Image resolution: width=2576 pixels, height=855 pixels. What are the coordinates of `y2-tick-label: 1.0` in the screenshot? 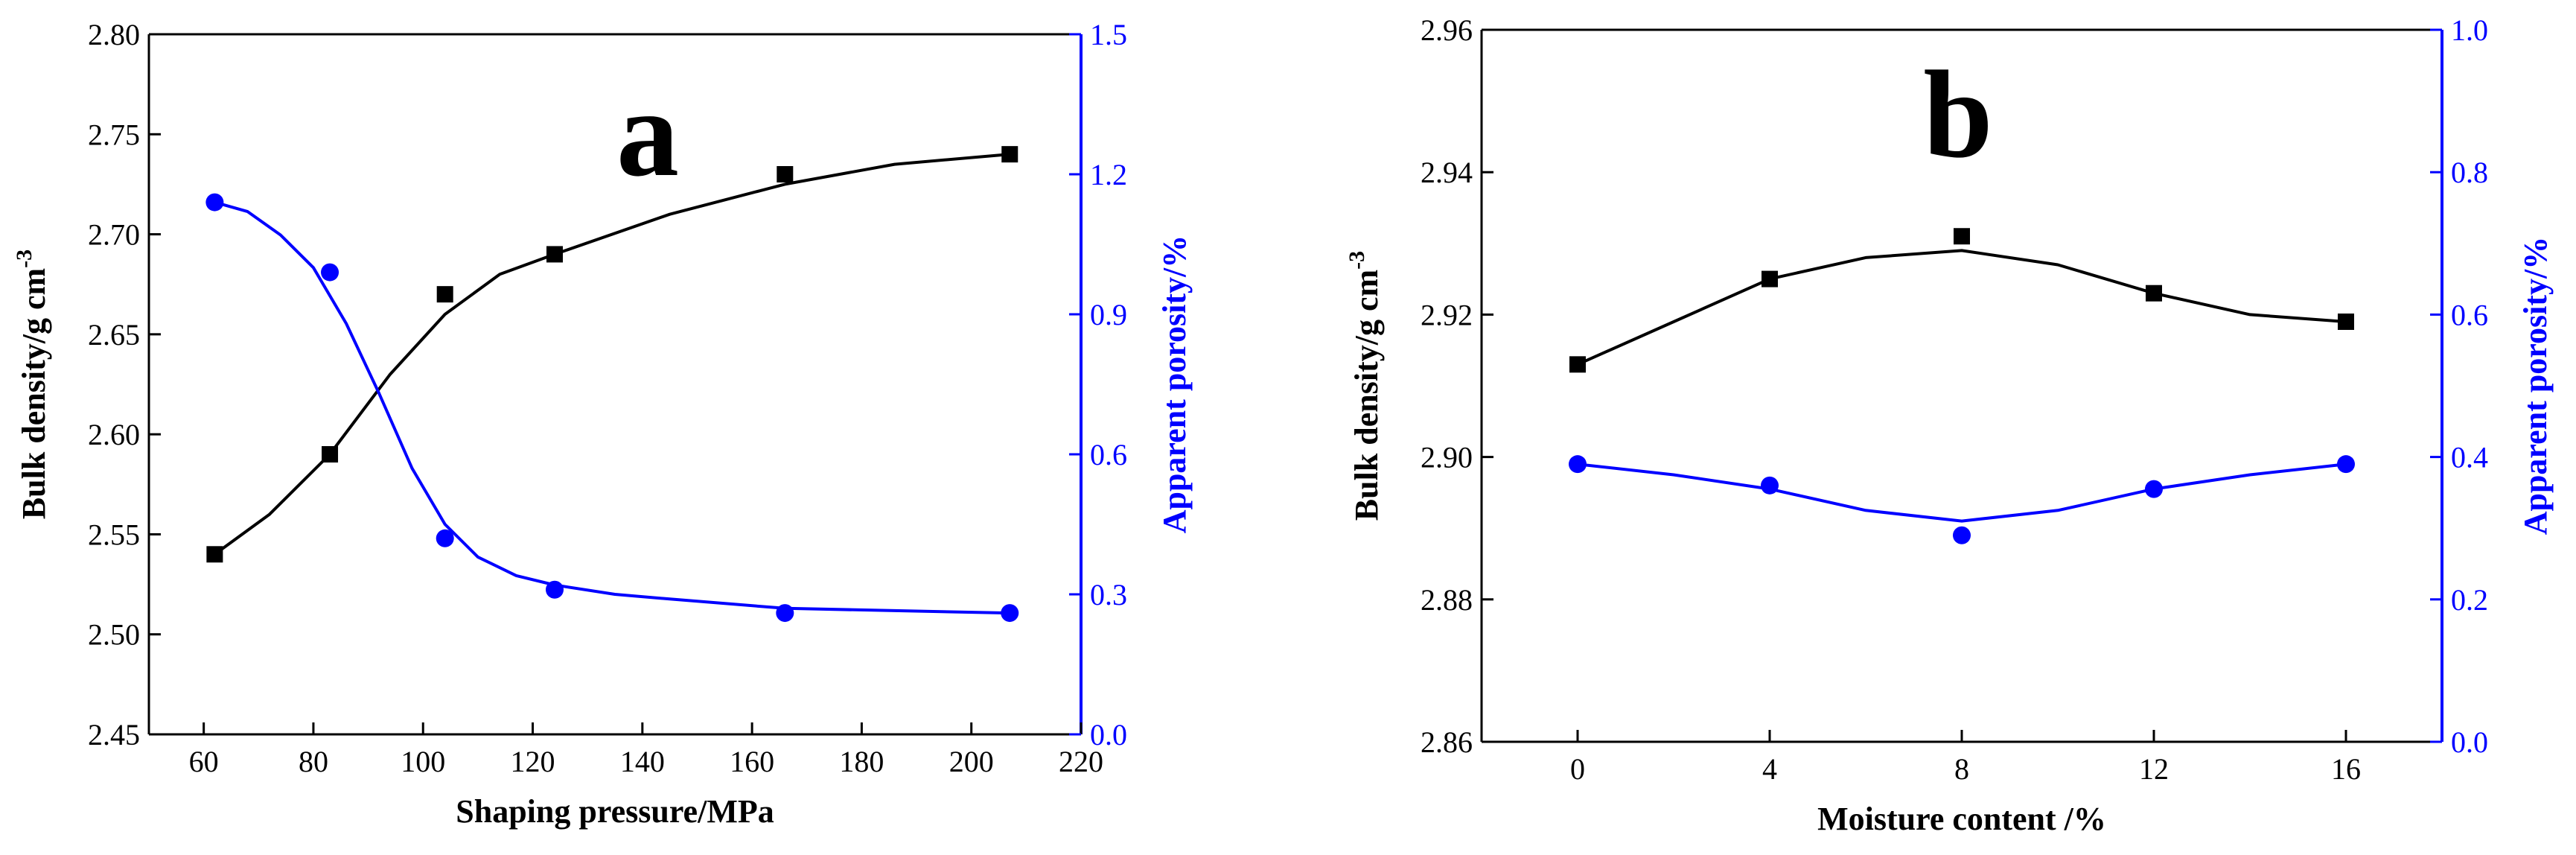 It's located at (2469, 30).